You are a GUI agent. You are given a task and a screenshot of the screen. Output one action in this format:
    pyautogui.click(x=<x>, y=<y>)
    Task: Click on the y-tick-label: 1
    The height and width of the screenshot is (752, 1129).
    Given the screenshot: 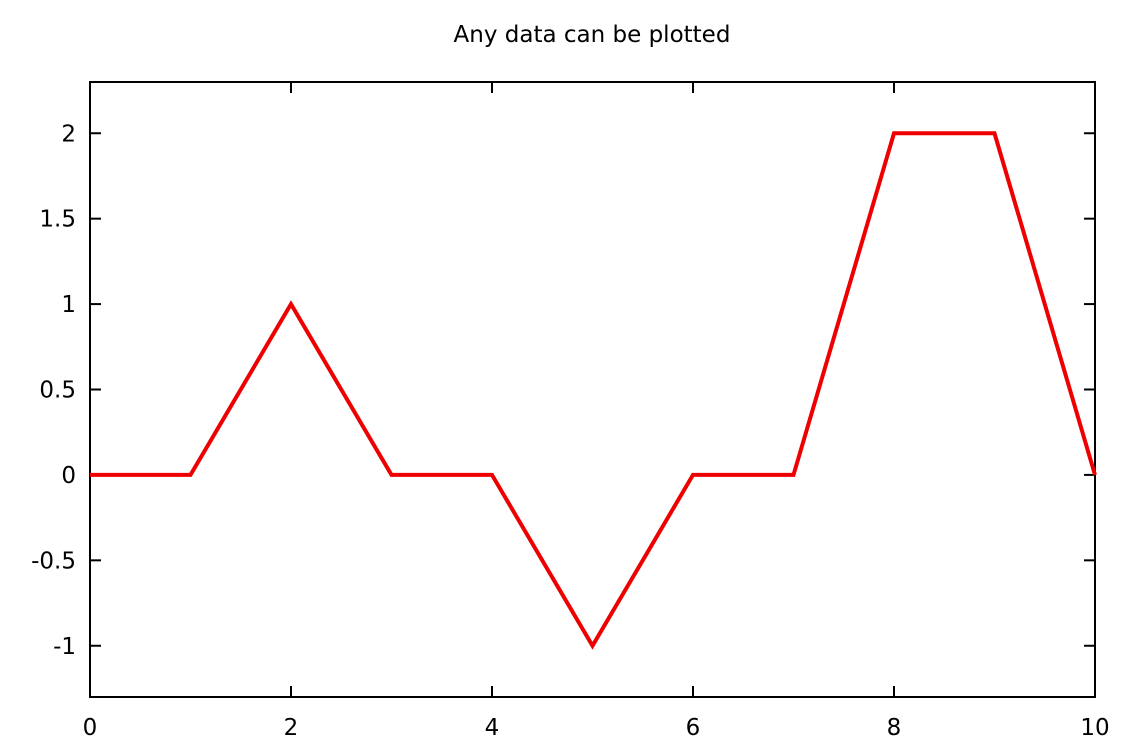 What is the action you would take?
    pyautogui.click(x=68, y=305)
    